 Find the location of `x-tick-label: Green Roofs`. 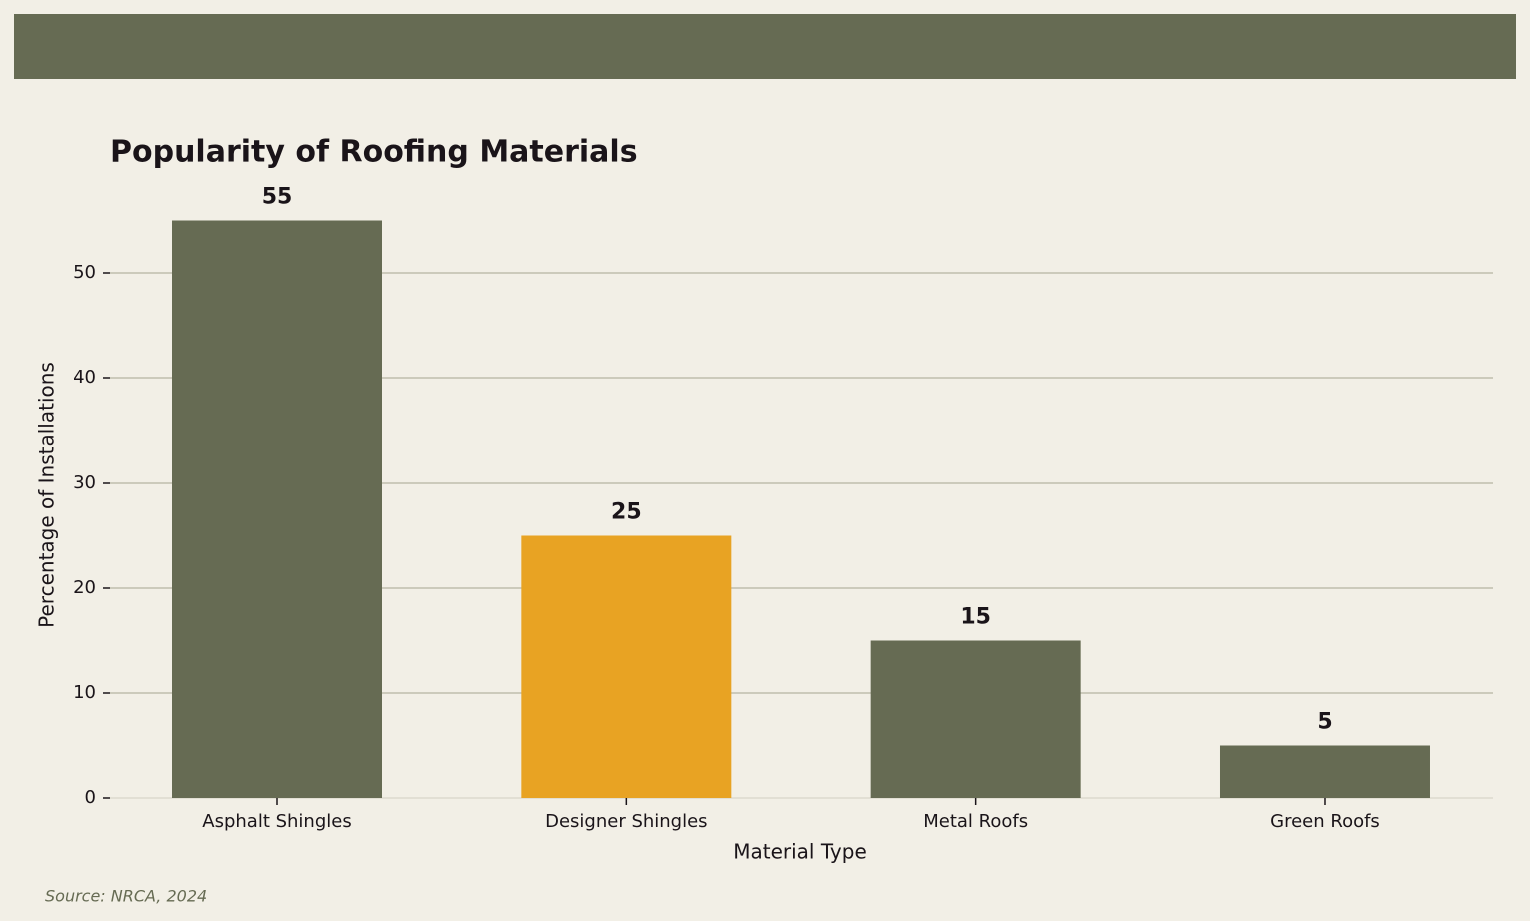

x-tick-label: Green Roofs is located at coordinates (1325, 821).